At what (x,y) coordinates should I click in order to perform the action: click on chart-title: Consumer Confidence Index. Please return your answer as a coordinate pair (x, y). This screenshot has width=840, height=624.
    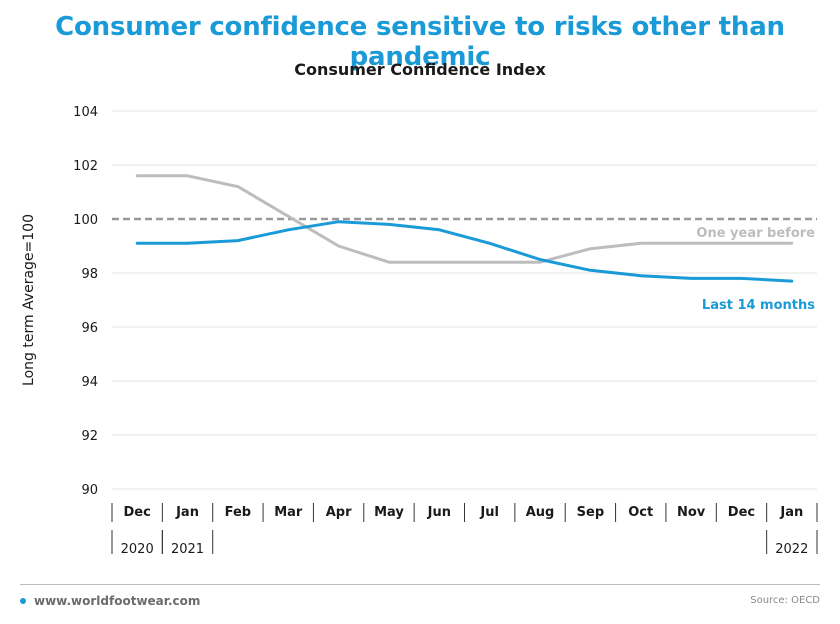
    Looking at the image, I should click on (420, 69).